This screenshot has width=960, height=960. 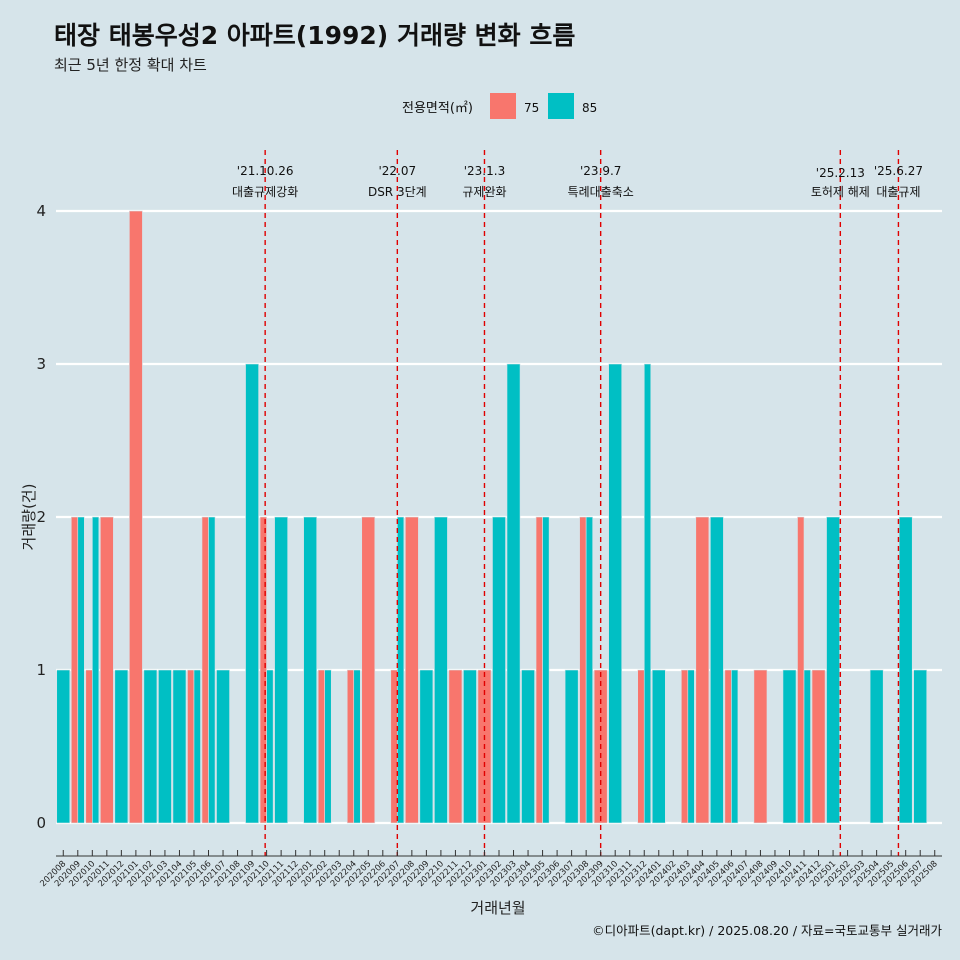 I want to click on chart-subtitle: 최근 5년 한정 확대 차트, so click(x=130, y=65).